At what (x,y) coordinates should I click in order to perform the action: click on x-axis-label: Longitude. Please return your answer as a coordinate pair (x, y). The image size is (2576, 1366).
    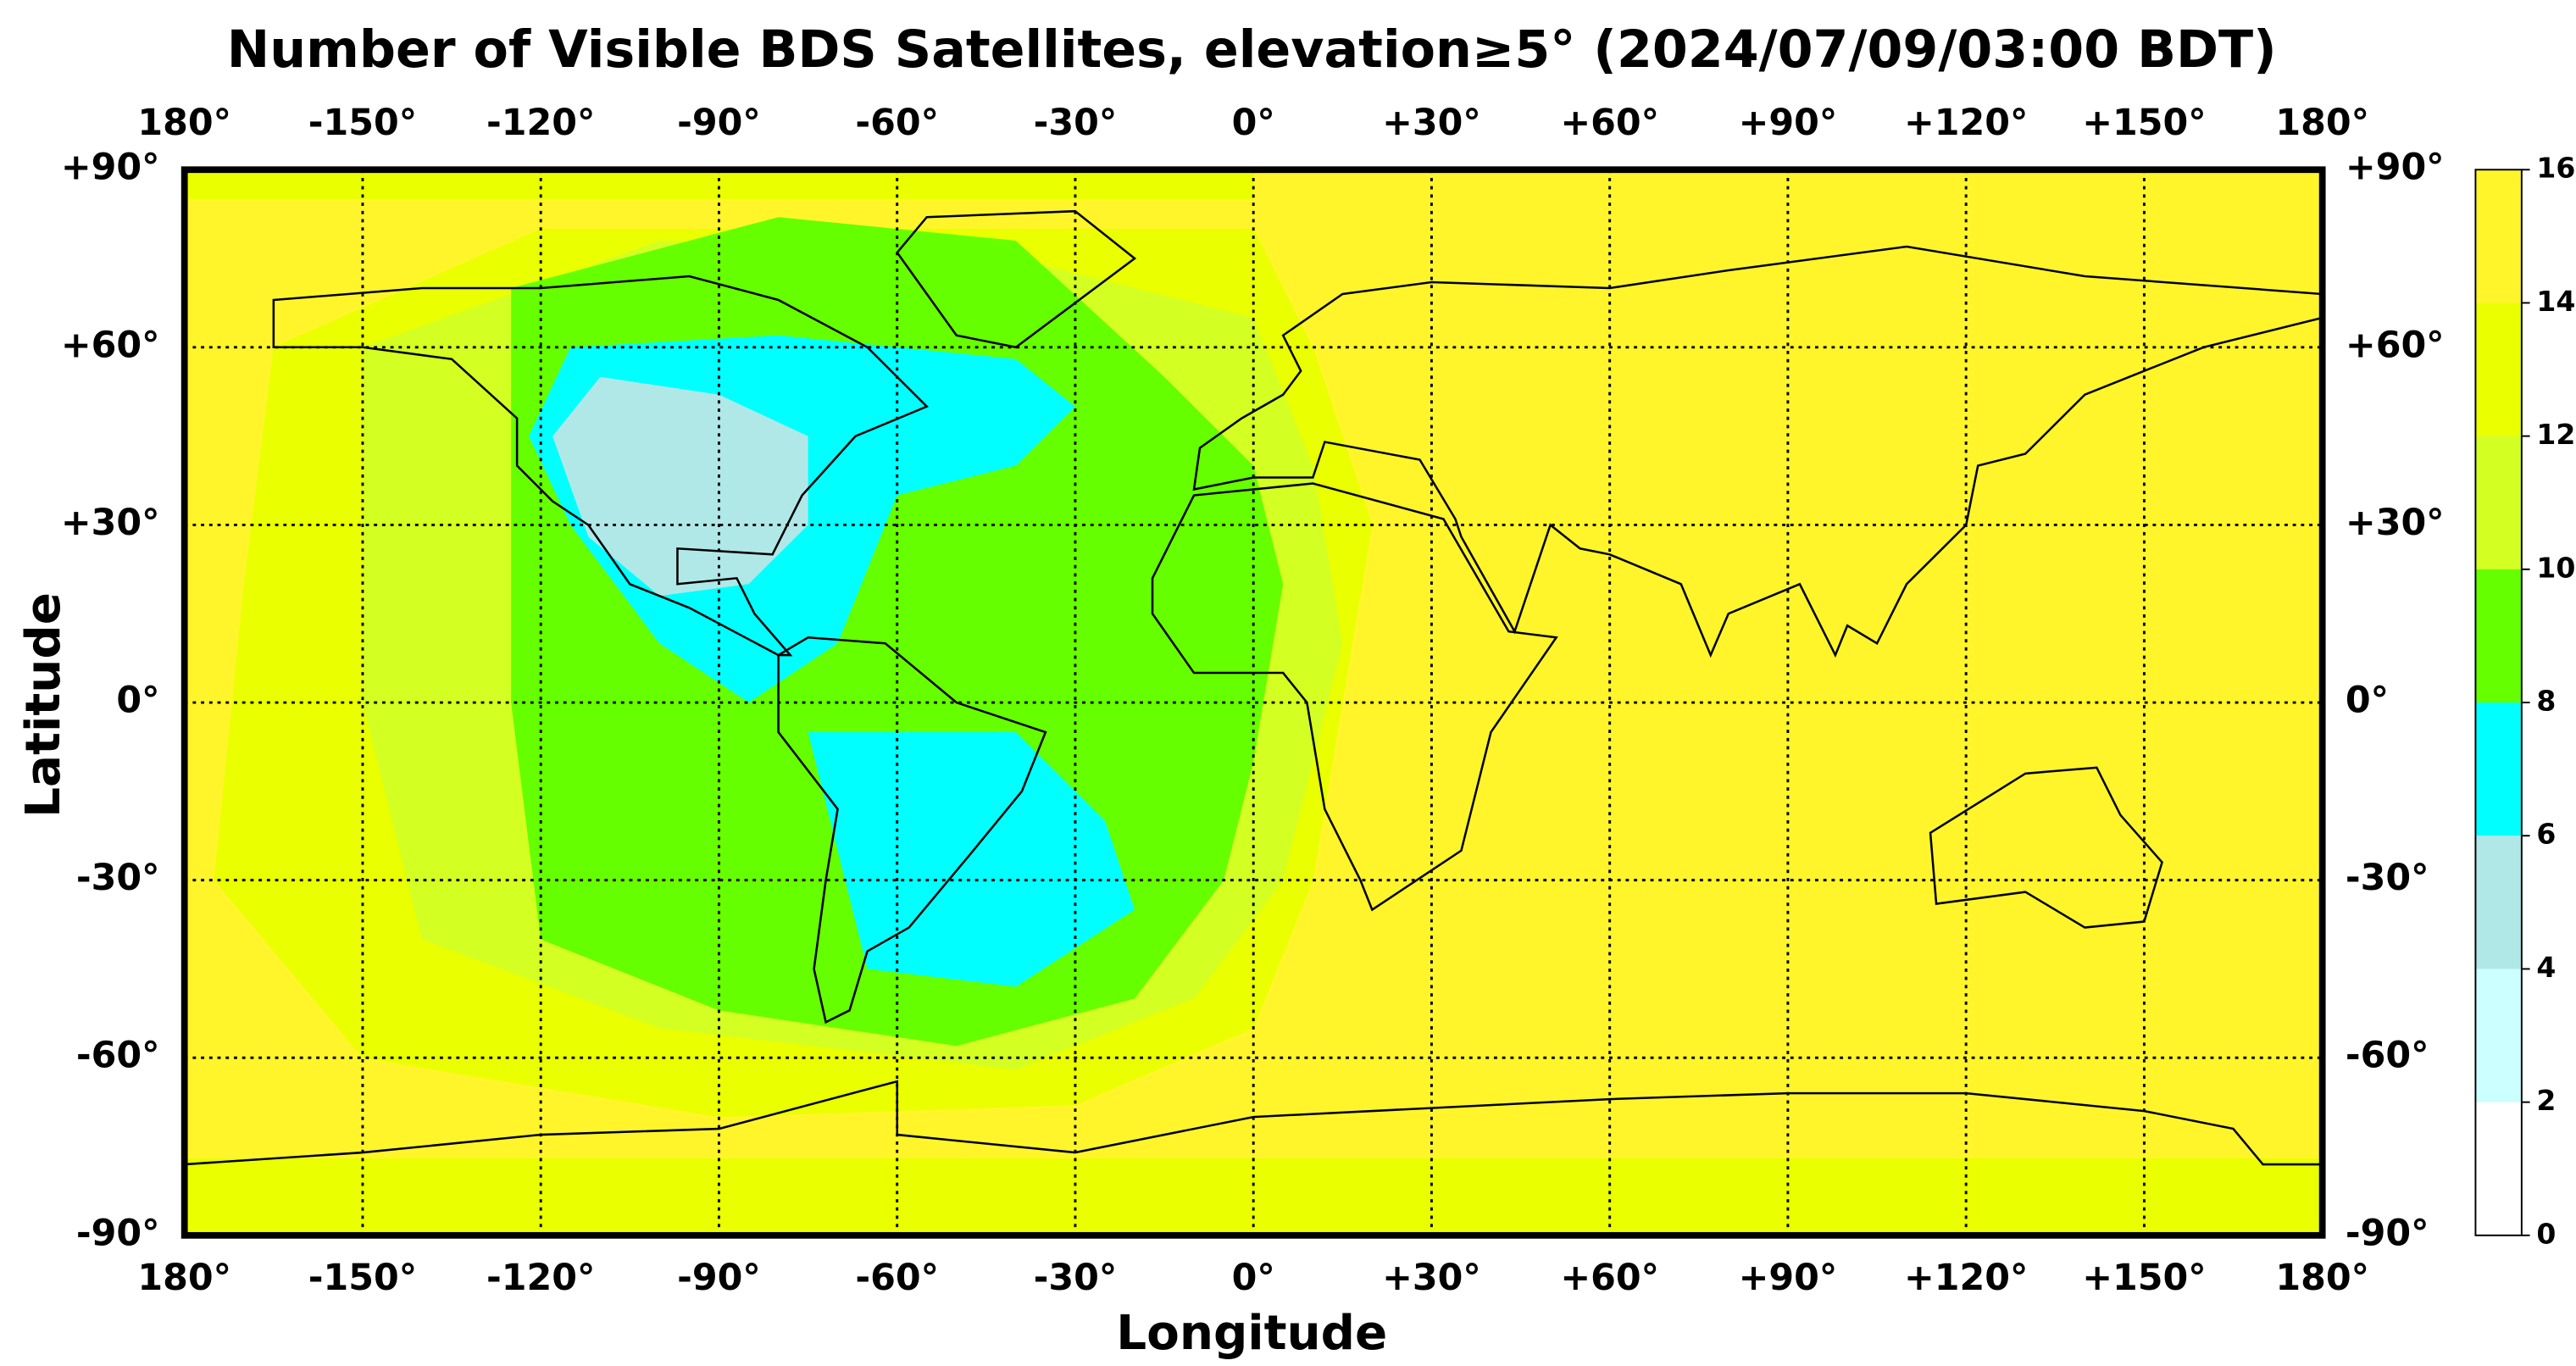
    Looking at the image, I should click on (1251, 1333).